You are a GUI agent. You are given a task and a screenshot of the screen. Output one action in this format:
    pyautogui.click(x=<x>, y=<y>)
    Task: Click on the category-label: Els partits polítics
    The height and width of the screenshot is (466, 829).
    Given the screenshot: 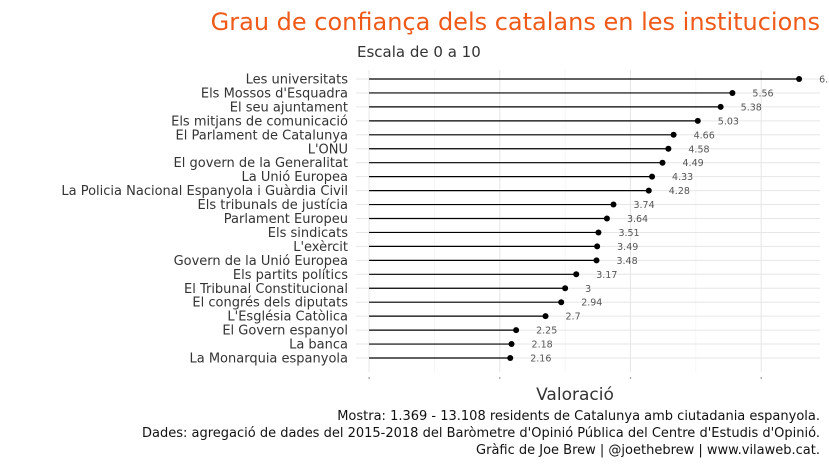 What is the action you would take?
    pyautogui.click(x=290, y=275)
    